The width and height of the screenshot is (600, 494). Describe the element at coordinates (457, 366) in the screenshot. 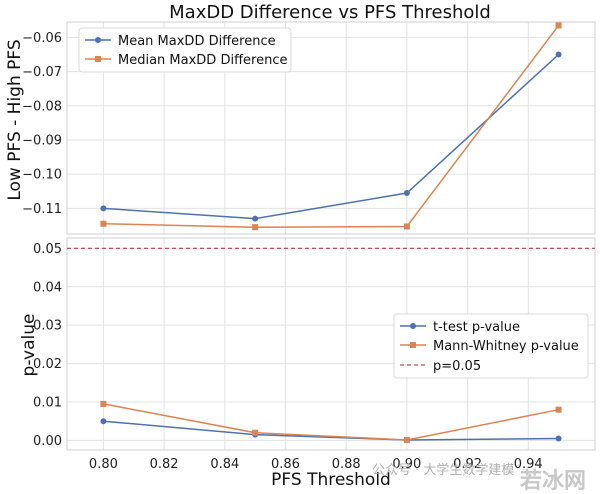

I see `legend-threshold-label: p=0.05` at that location.